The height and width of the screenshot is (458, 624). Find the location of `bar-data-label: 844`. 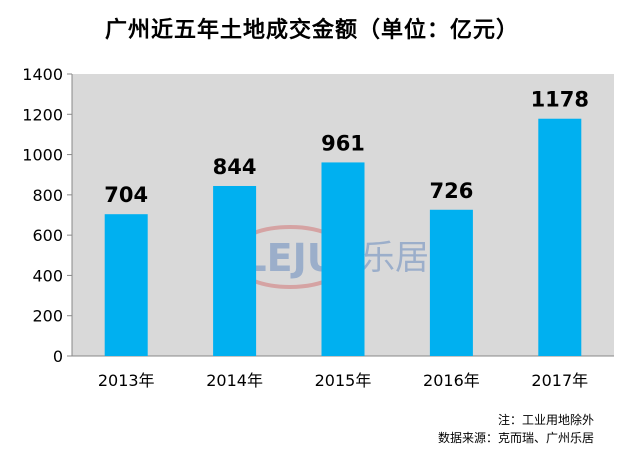

bar-data-label: 844 is located at coordinates (235, 167).